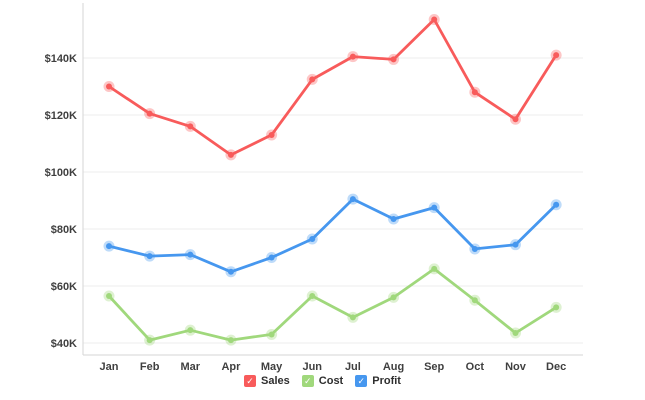 This screenshot has width=645, height=400. What do you see at coordinates (61, 116) in the screenshot?
I see `y-axis-tick-label: $120K` at bounding box center [61, 116].